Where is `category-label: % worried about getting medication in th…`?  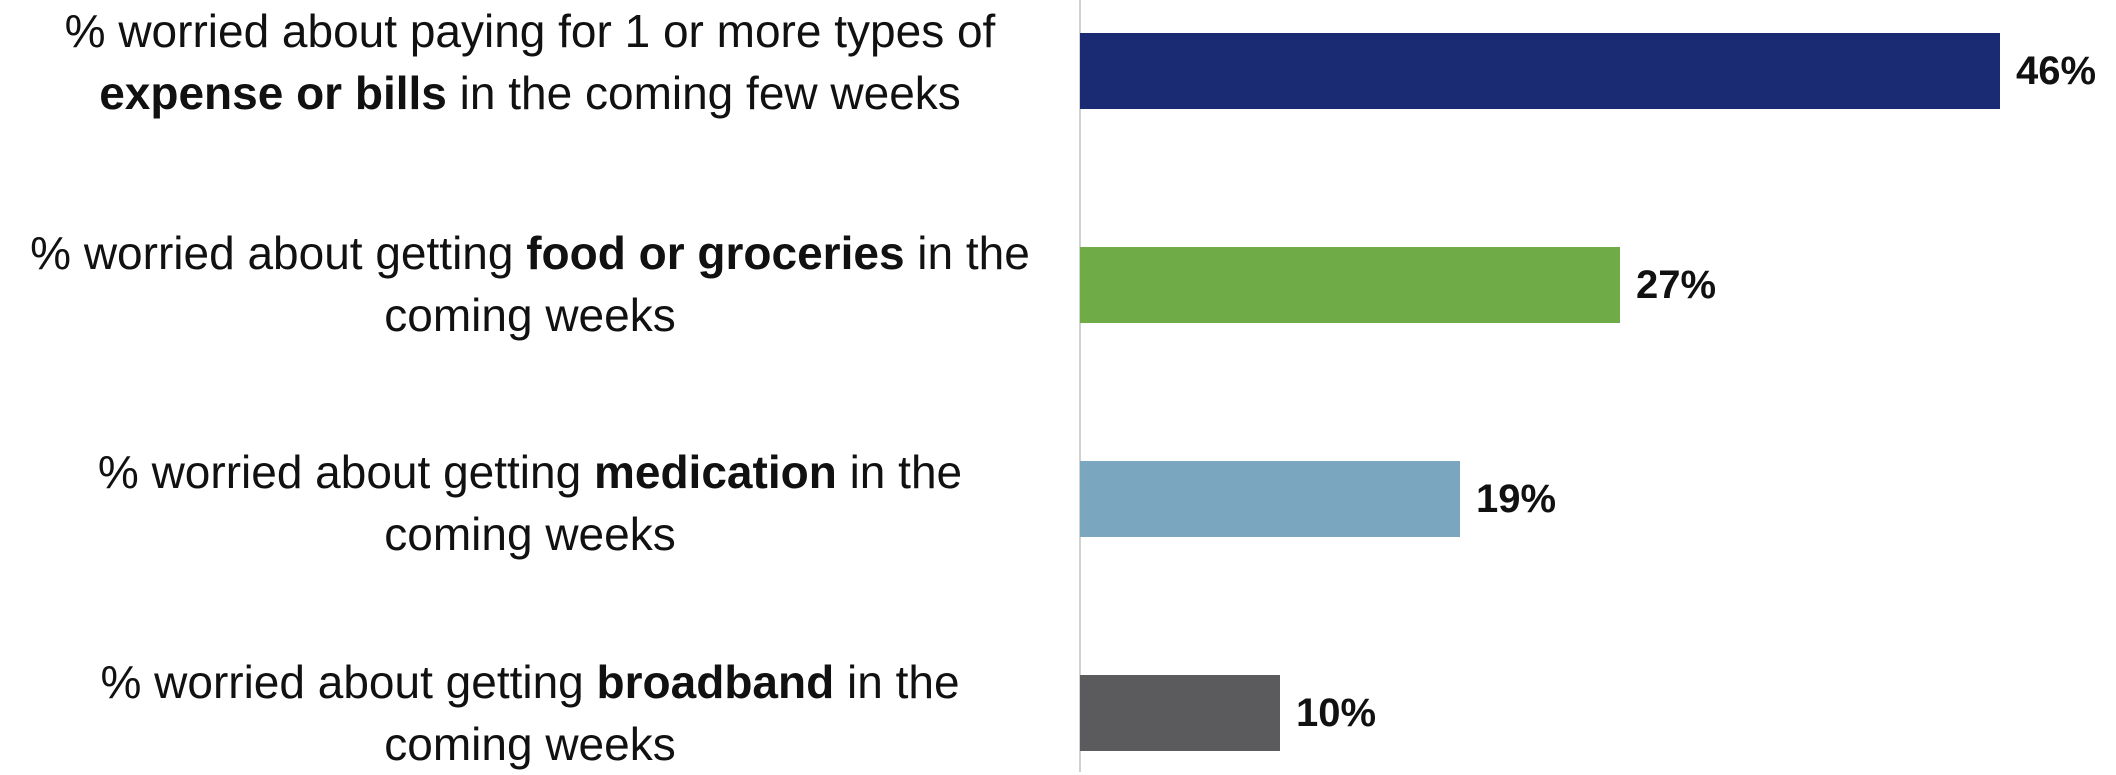 category-label: % worried about getting medication in th… is located at coordinates (530, 503).